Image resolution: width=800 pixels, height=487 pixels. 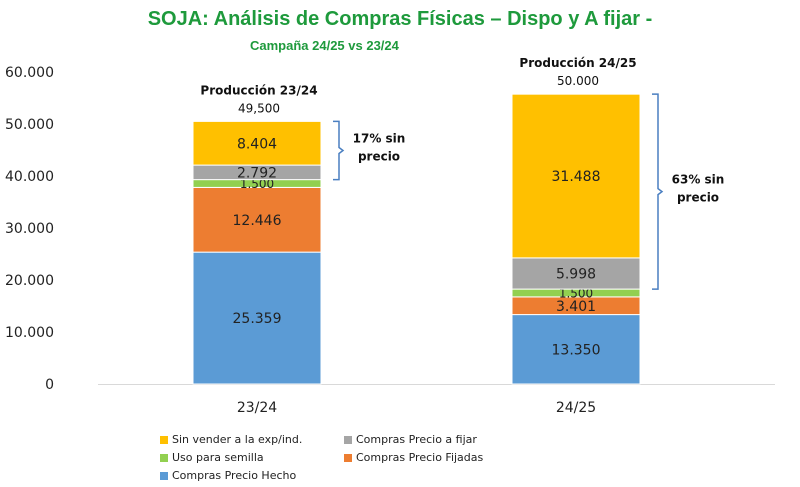 What do you see at coordinates (698, 180) in the screenshot?
I see `unpriced-annotation: 63% sin` at bounding box center [698, 180].